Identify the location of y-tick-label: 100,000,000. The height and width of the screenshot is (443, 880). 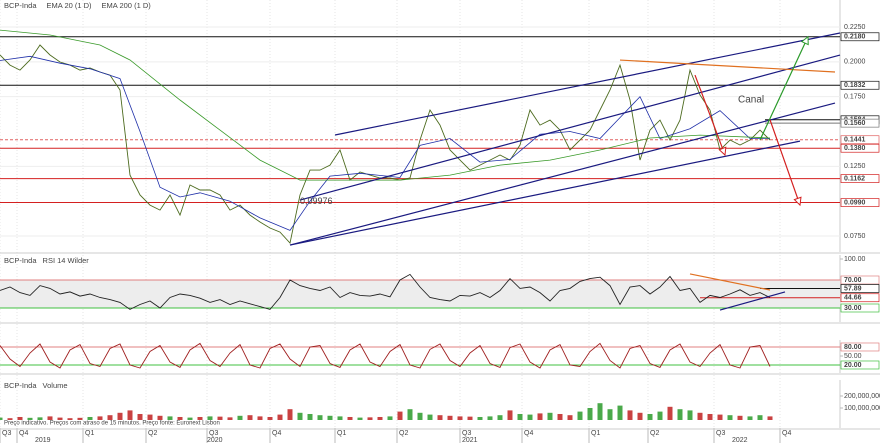
(862, 408).